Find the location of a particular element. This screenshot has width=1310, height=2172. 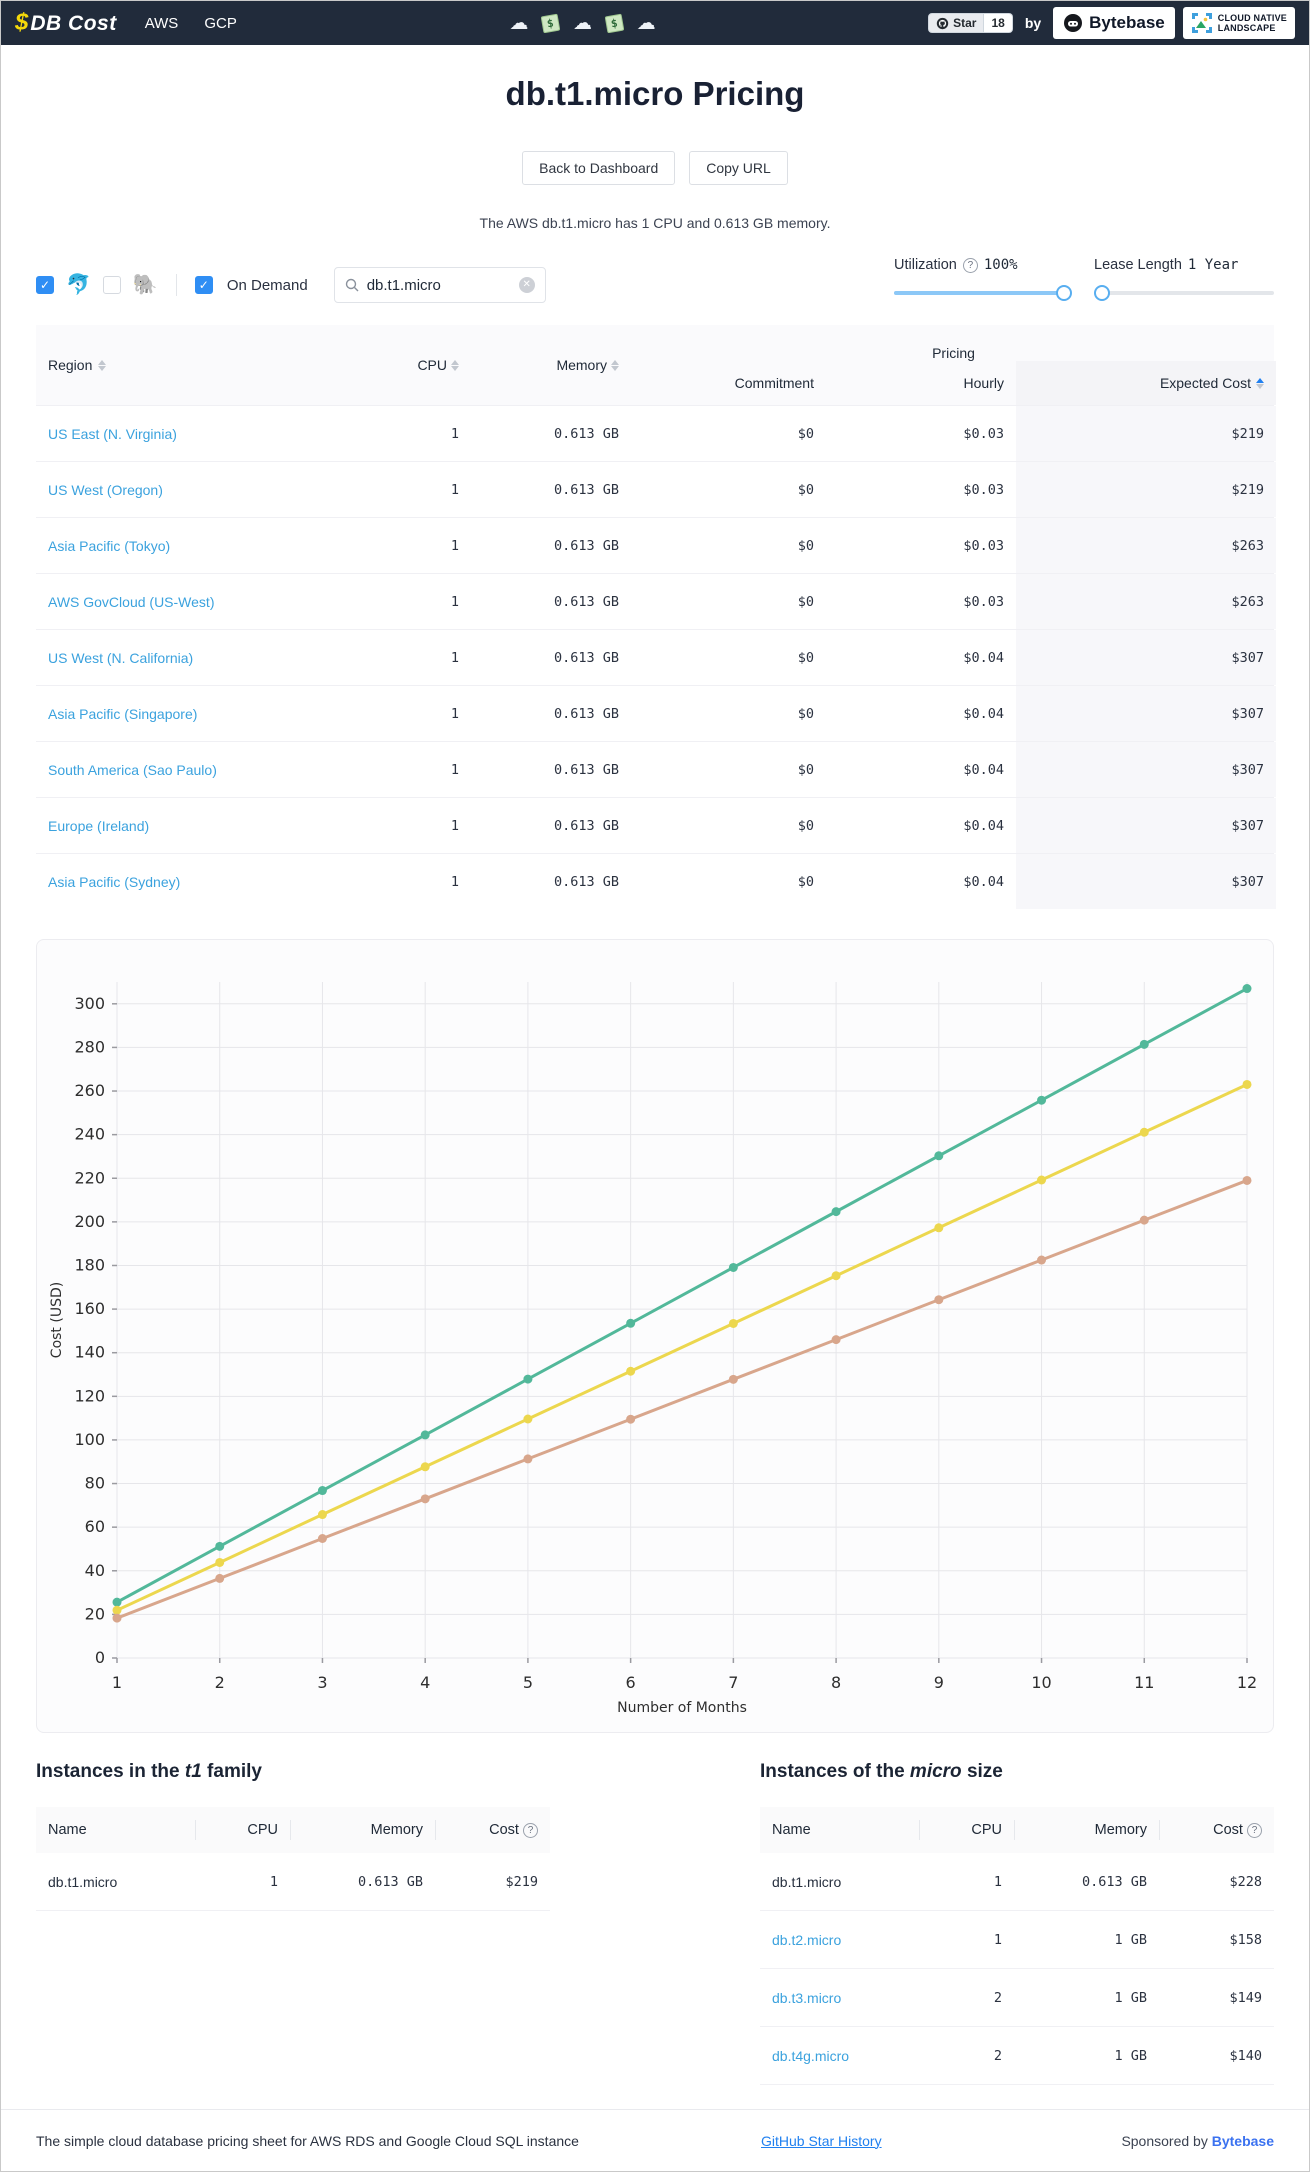

clear-search-icon: ✕ is located at coordinates (526, 285).